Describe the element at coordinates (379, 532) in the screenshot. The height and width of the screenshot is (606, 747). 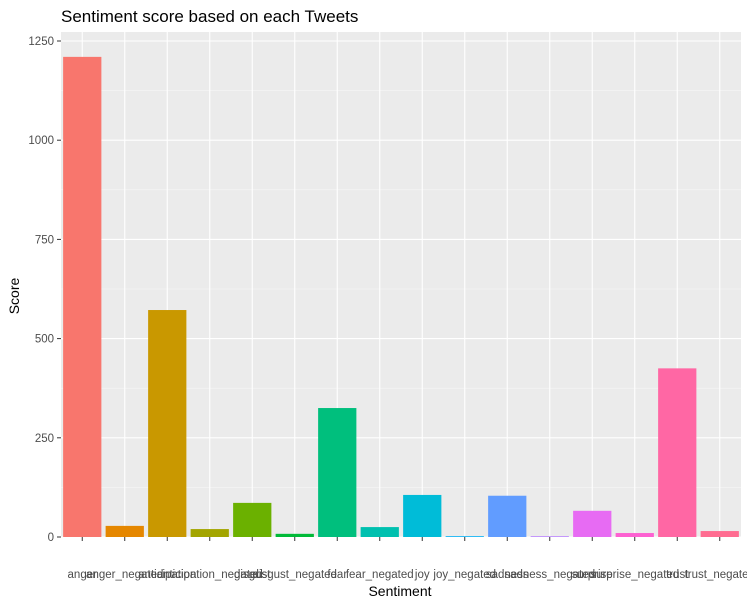
I see `bar-fear-negated` at that location.